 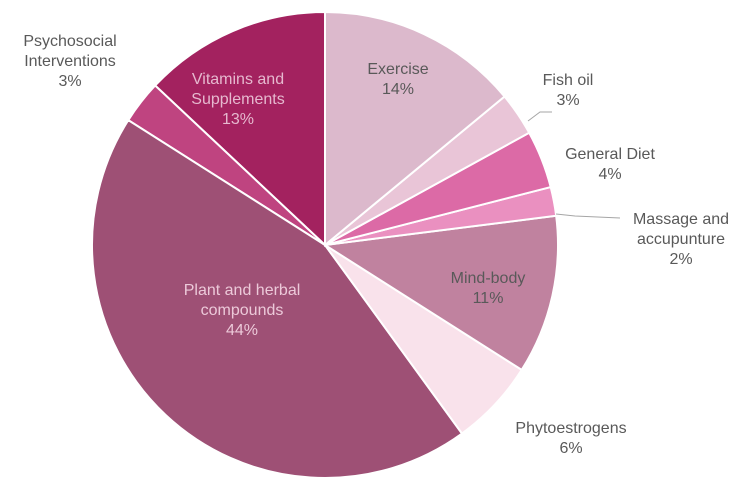 I want to click on value-label: 4%, so click(x=610, y=174).